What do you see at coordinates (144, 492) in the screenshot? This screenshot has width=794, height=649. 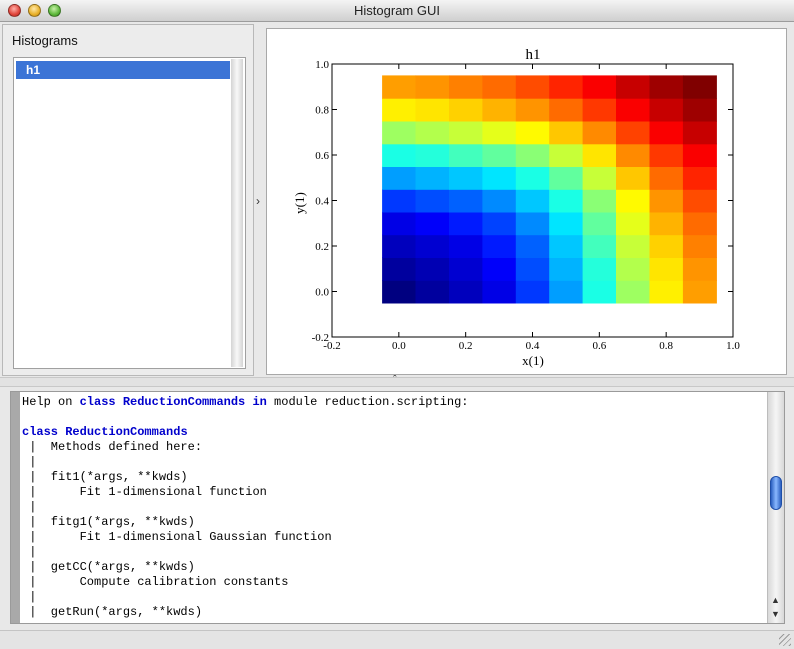 I see `console-line: | Fit 1-dimensional function` at bounding box center [144, 492].